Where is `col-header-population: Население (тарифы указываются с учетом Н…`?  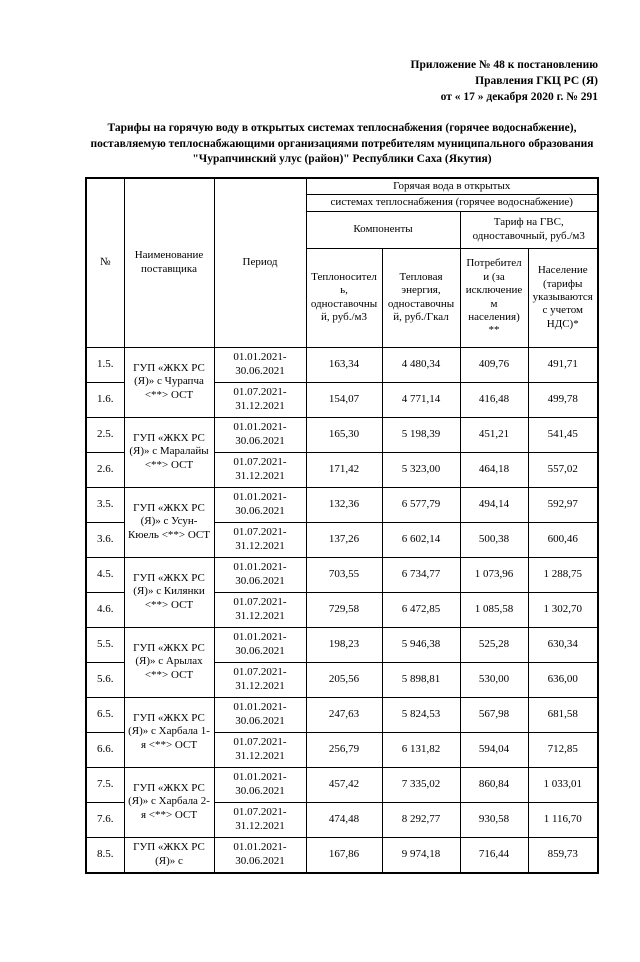 col-header-population: Население (тарифы указываются с учетом Н… is located at coordinates (563, 297).